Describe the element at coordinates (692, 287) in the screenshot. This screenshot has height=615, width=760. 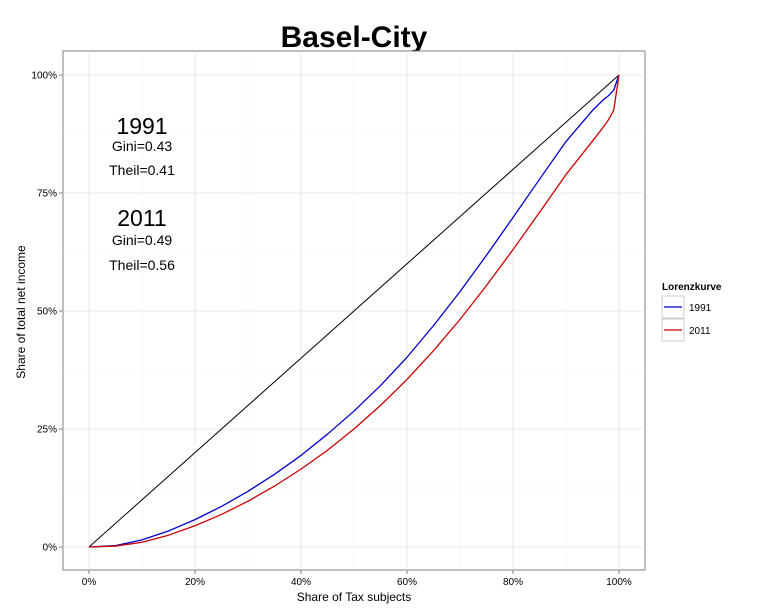
I see `legend-title: Lorenzkurve` at that location.